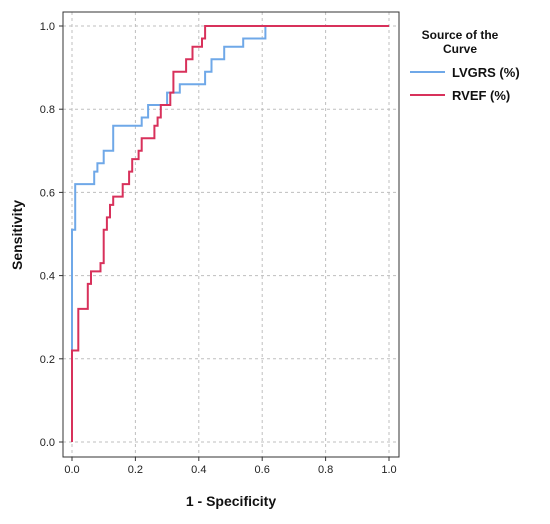 Image resolution: width=550 pixels, height=524 pixels. What do you see at coordinates (47, 110) in the screenshot?
I see `y-tick-label: 0.8` at bounding box center [47, 110].